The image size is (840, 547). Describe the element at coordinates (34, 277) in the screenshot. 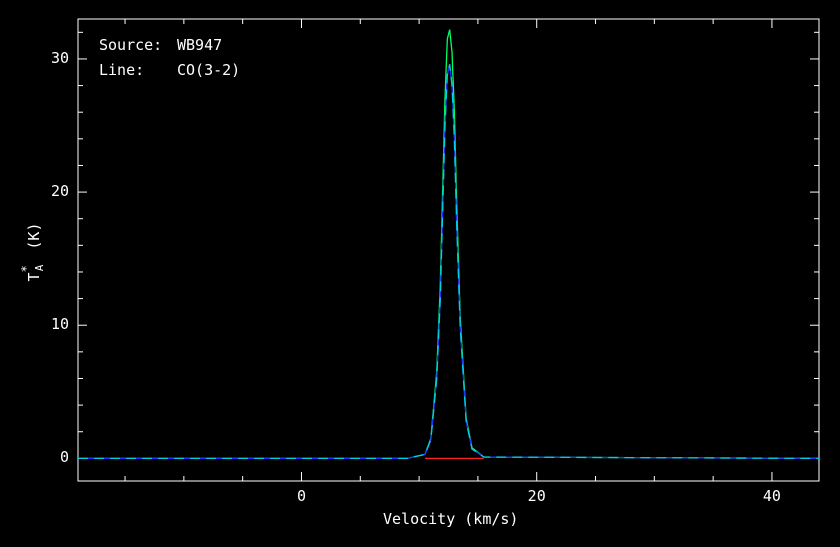

I see `y-label-main: T` at that location.